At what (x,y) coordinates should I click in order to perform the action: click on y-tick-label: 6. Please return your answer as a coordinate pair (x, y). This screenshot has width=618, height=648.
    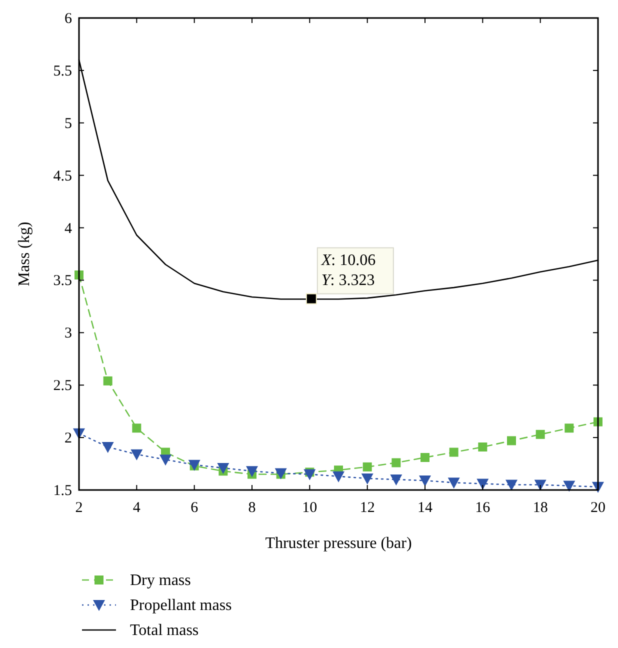
    Looking at the image, I should click on (68, 19).